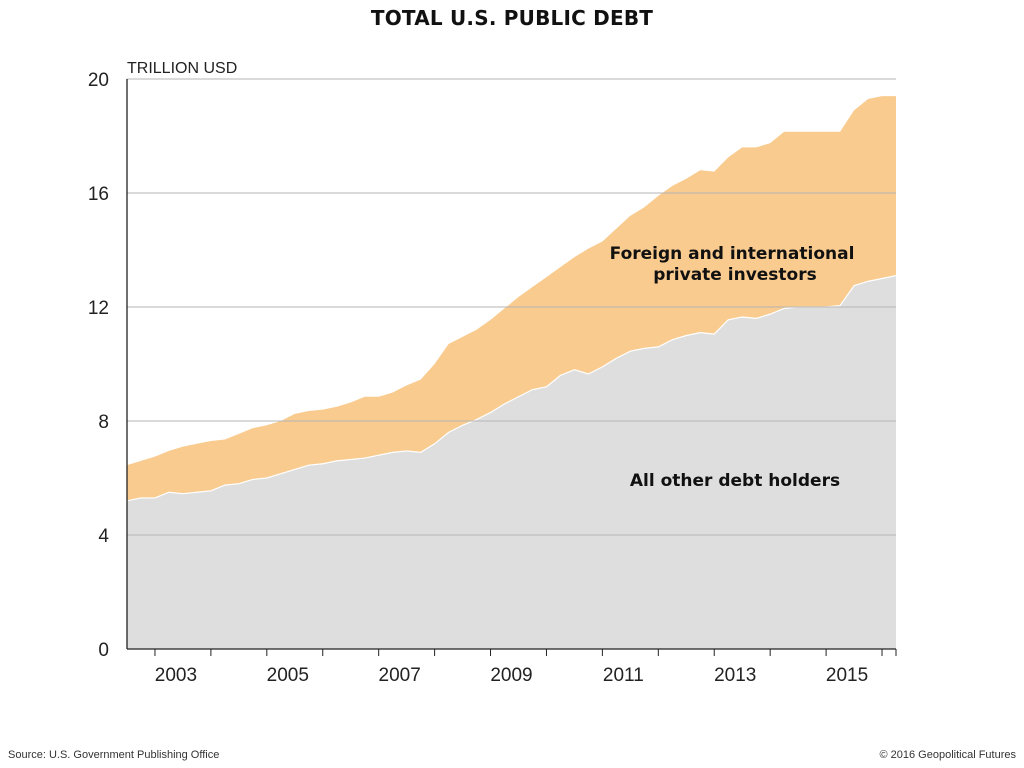  I want to click on x-tick-label: 2003, so click(176, 675).